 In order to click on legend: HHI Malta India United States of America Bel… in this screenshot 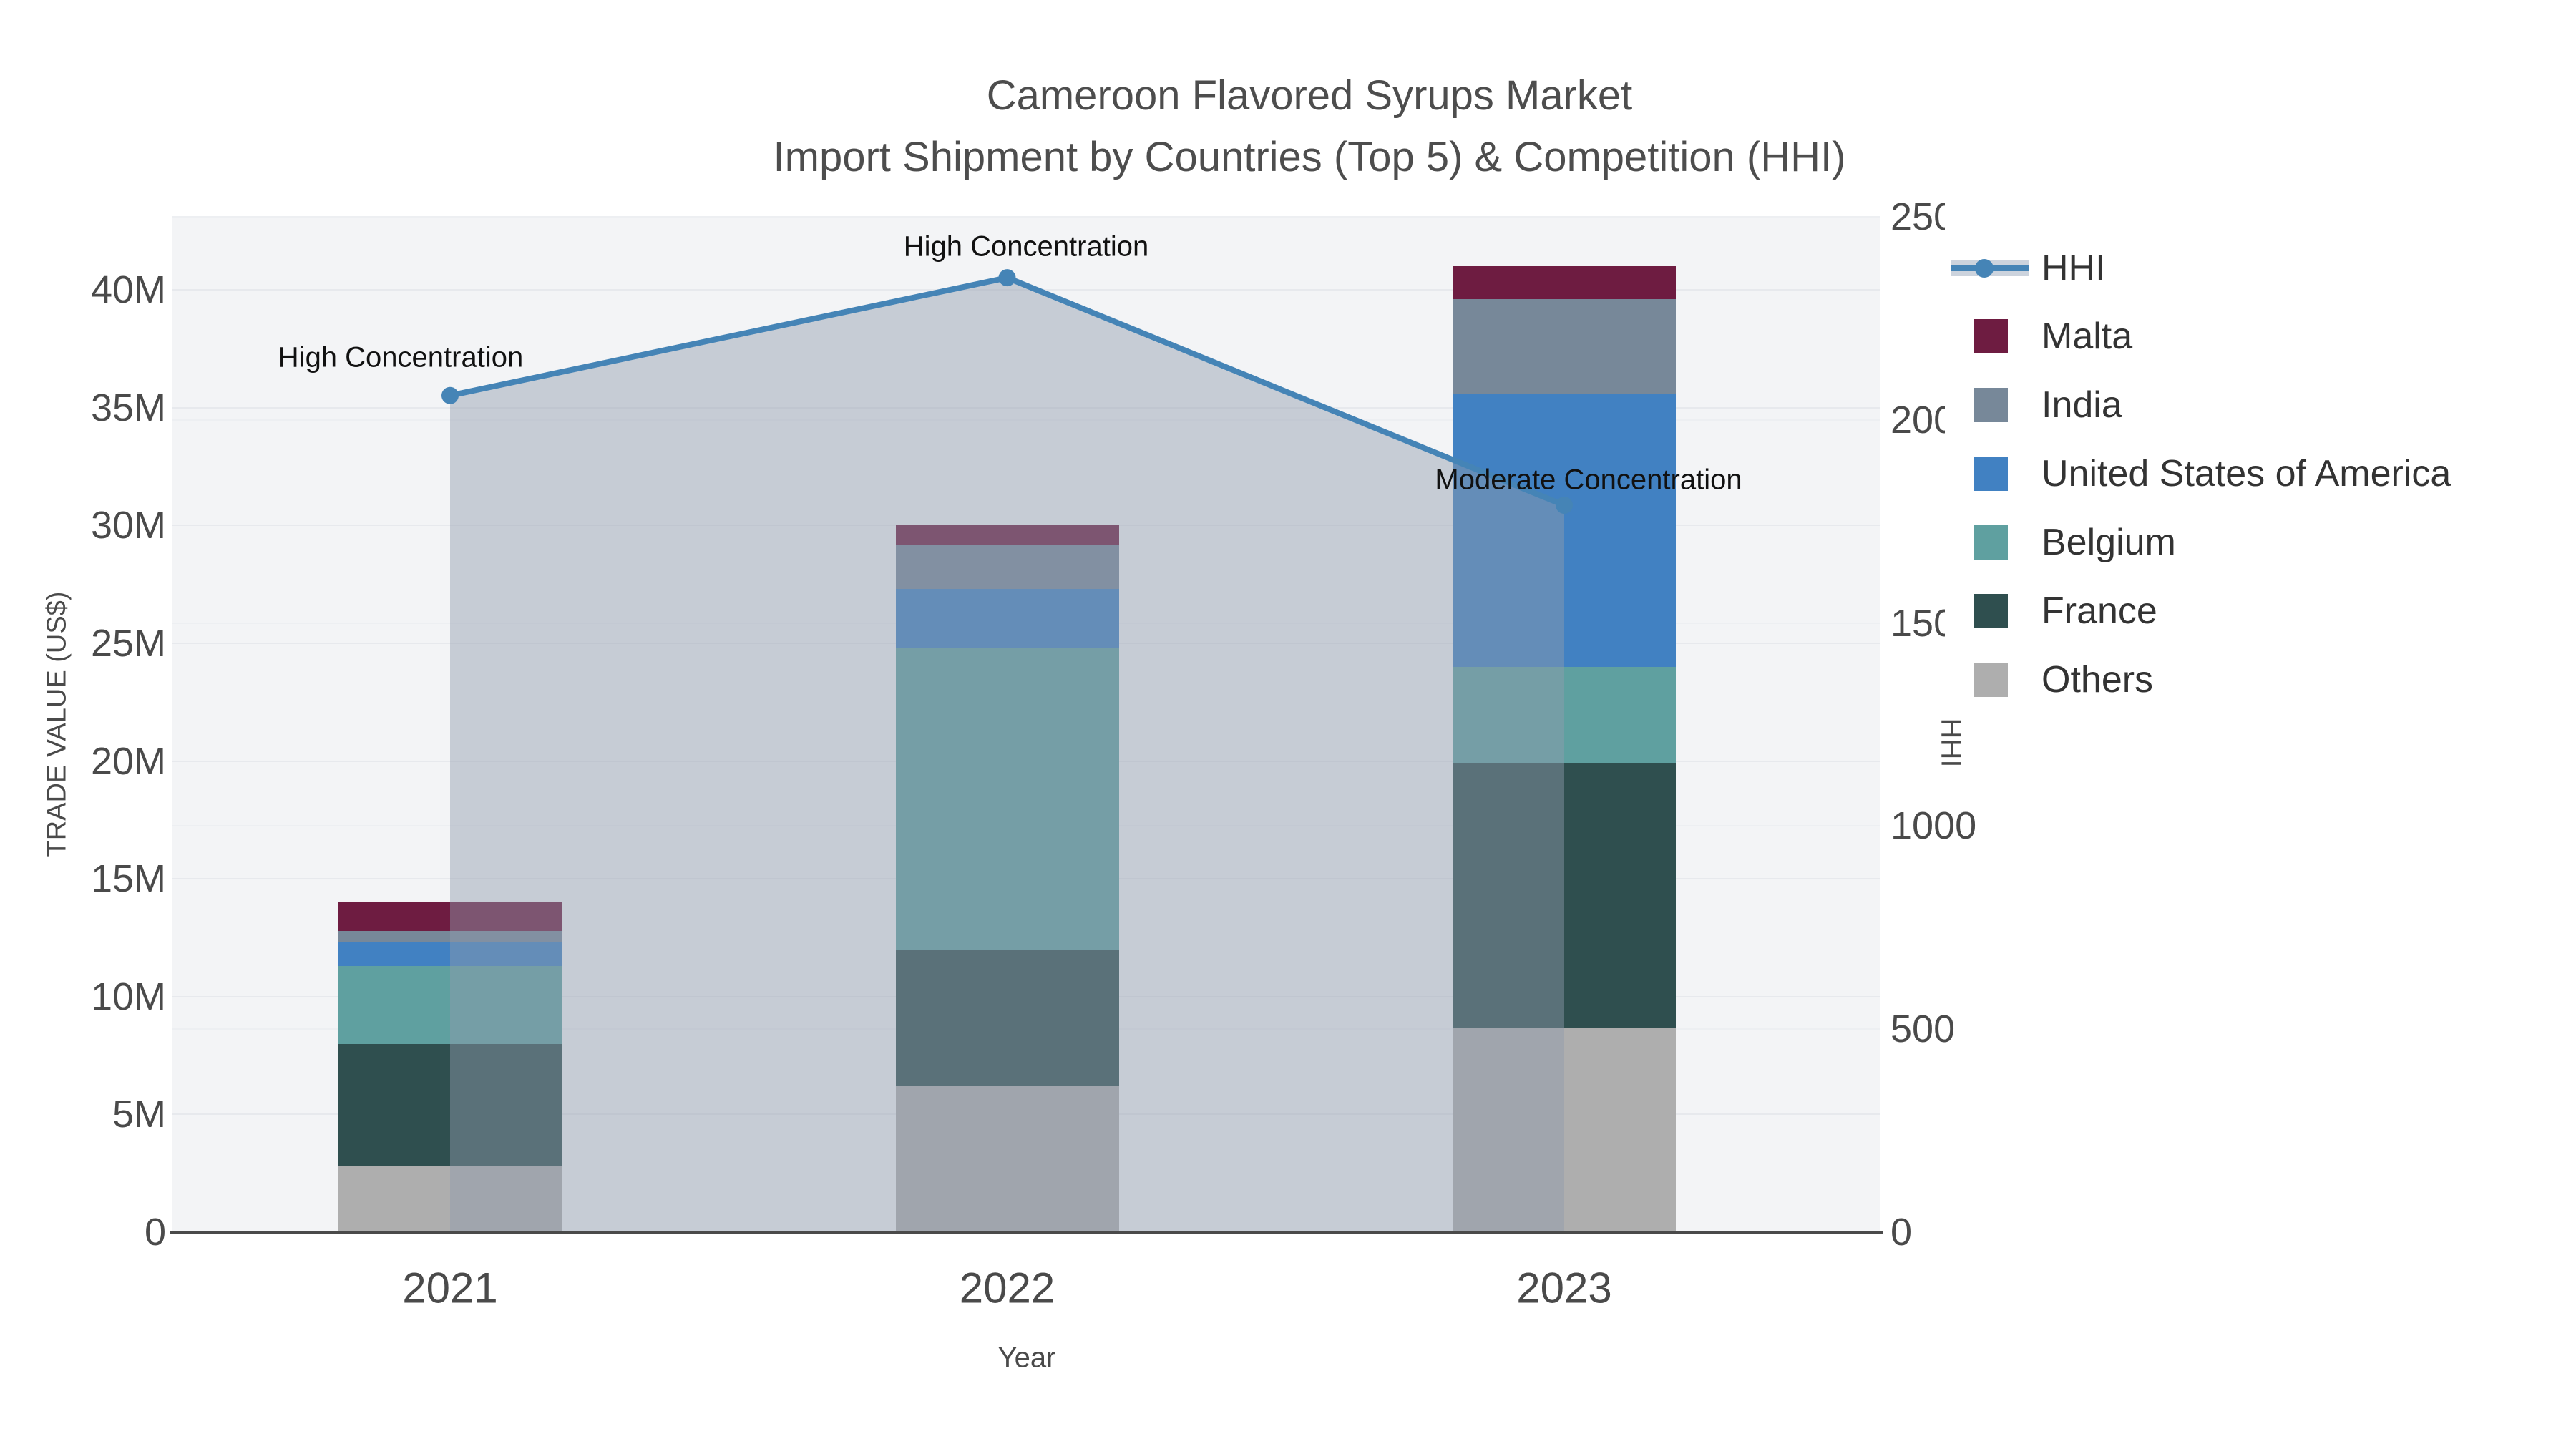, I will do `click(2260, 451)`.